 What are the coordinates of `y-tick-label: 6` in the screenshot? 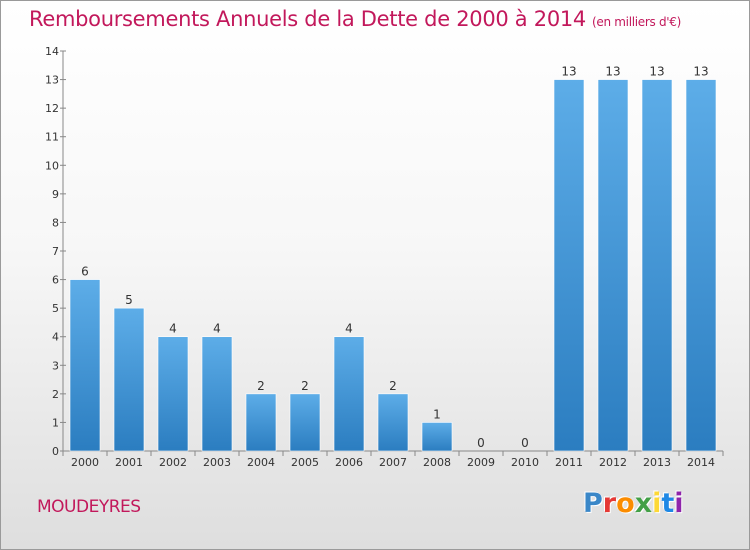 It's located at (55, 280).